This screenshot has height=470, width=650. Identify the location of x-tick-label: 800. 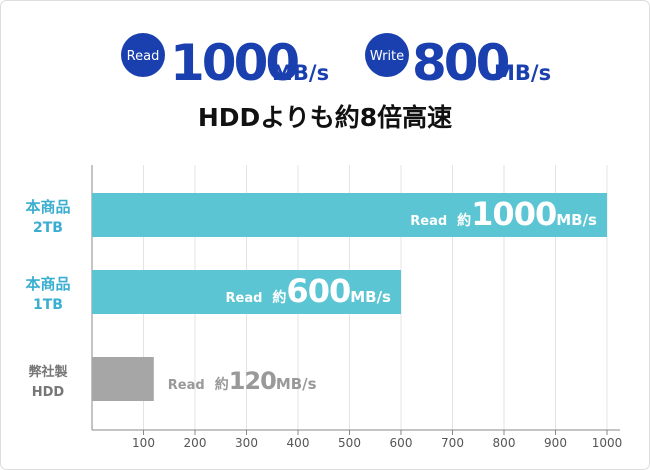
(504, 443).